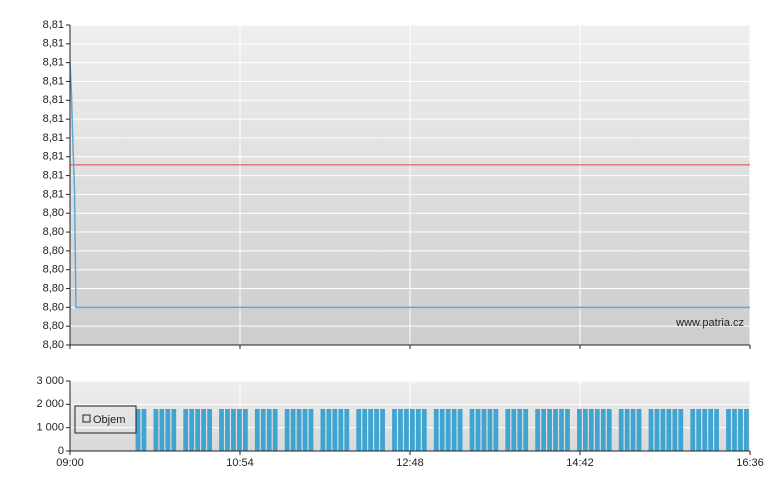  What do you see at coordinates (109, 420) in the screenshot?
I see `legend-label: Objem` at bounding box center [109, 420].